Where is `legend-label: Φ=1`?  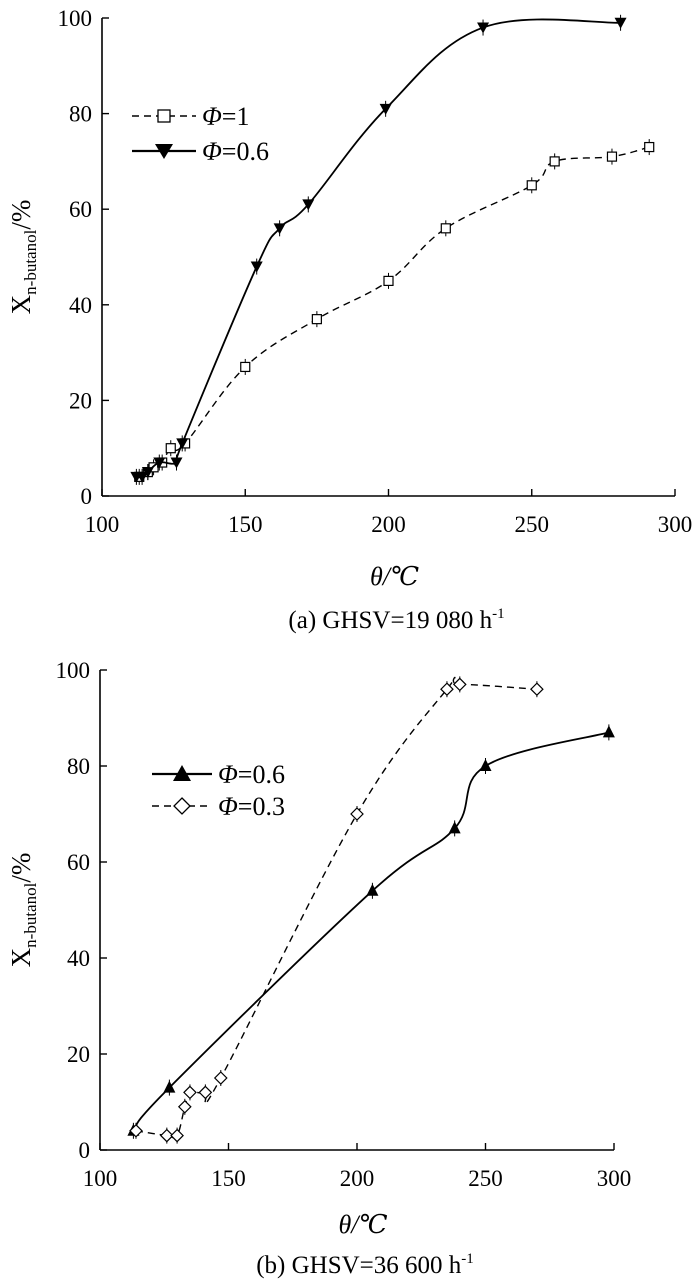
legend-label: Φ=1 is located at coordinates (225, 116).